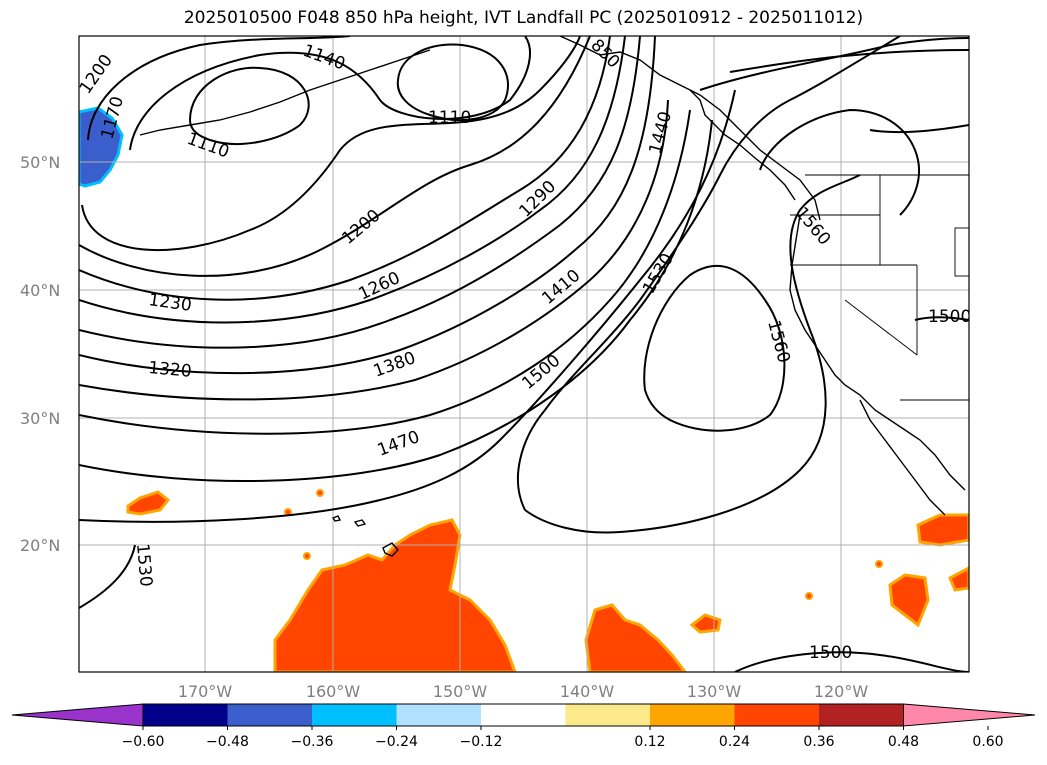  I want to click on lon-label-170w: 170°W, so click(205, 691).